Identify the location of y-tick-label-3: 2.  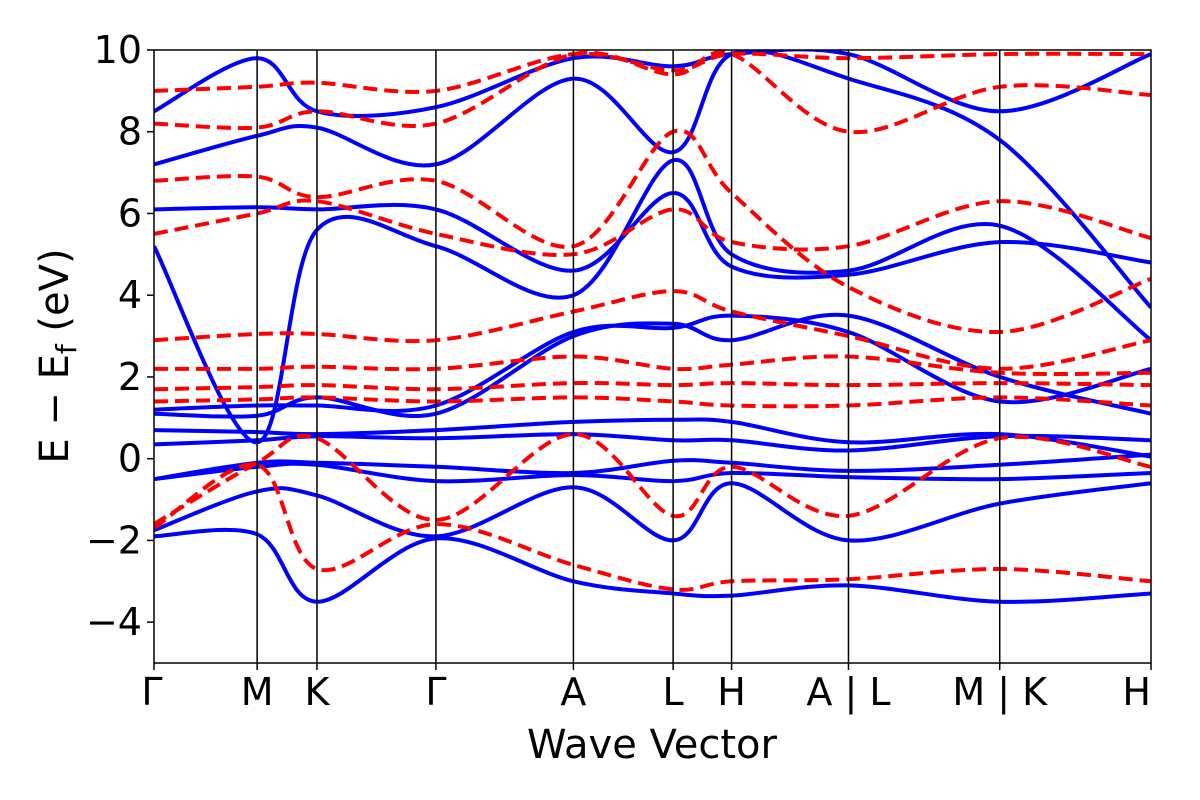
(130, 377).